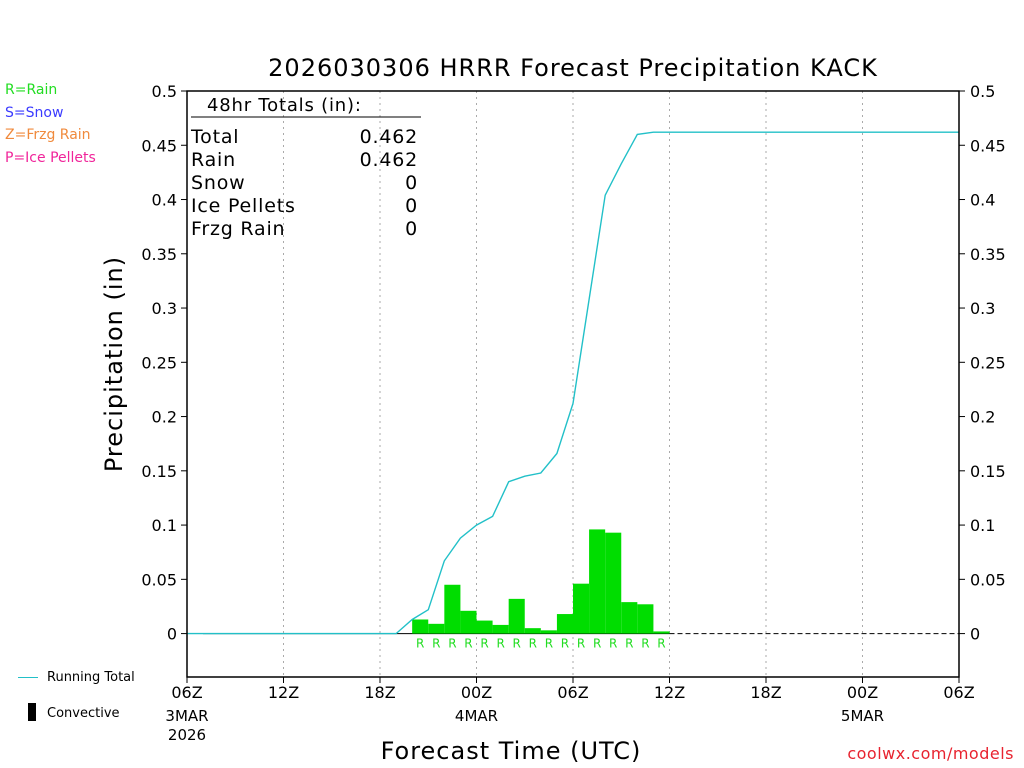 This screenshot has height=768, width=1024. Describe the element at coordinates (159, 362) in the screenshot. I see `y-tick-label-left-5: 0.25` at that location.